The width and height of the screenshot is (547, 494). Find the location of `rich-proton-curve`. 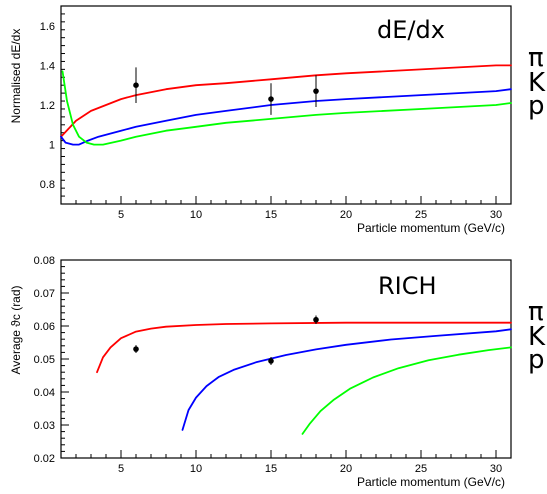

rich-proton-curve is located at coordinates (406, 390).